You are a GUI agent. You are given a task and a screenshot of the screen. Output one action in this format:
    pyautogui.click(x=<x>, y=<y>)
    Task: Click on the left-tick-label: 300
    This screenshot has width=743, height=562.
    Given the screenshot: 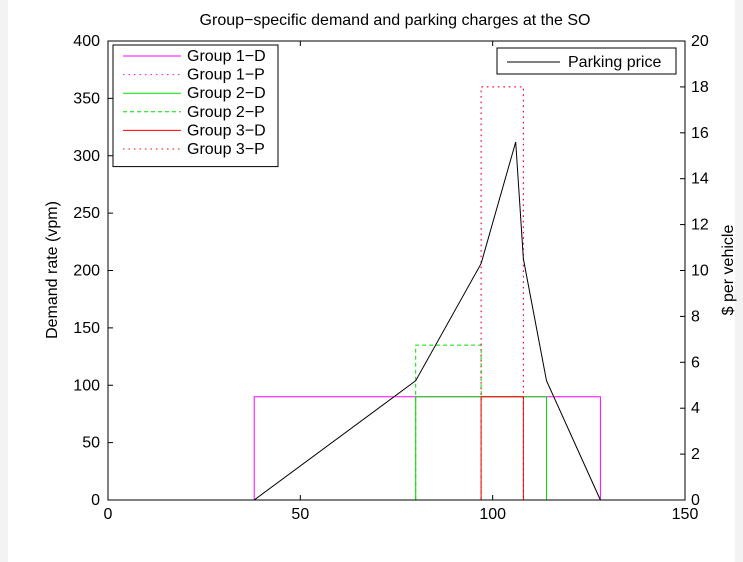 What is the action you would take?
    pyautogui.click(x=86, y=156)
    